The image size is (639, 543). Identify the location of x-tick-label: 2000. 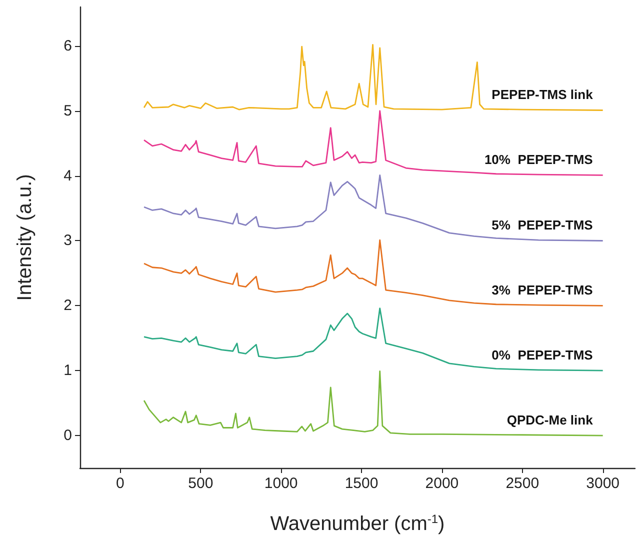
(442, 483).